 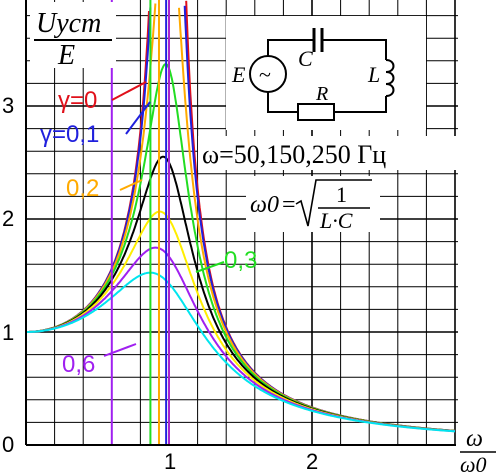 I want to click on formula-omega-text: ω=50,150,250 Гц, so click(x=294, y=154).